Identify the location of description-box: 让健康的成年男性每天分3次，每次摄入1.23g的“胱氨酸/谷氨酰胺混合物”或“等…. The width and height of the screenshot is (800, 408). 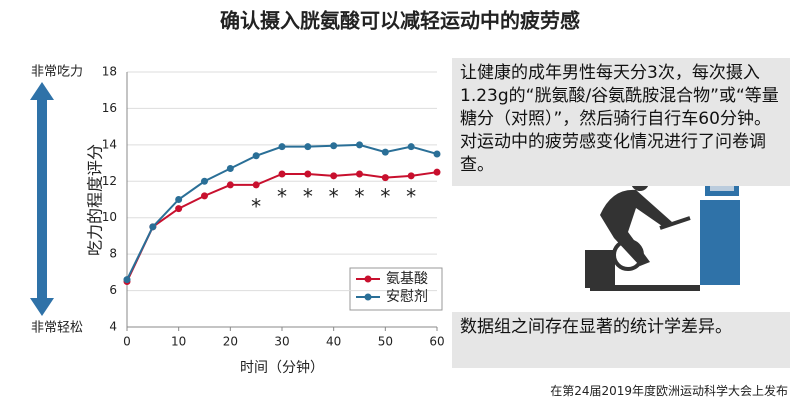
(621, 122).